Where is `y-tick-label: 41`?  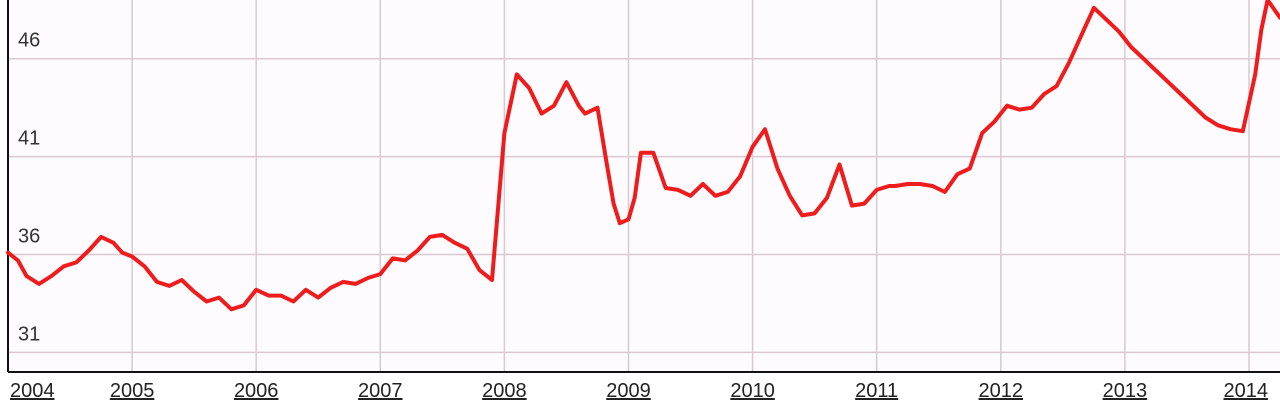
y-tick-label: 41 is located at coordinates (29, 139).